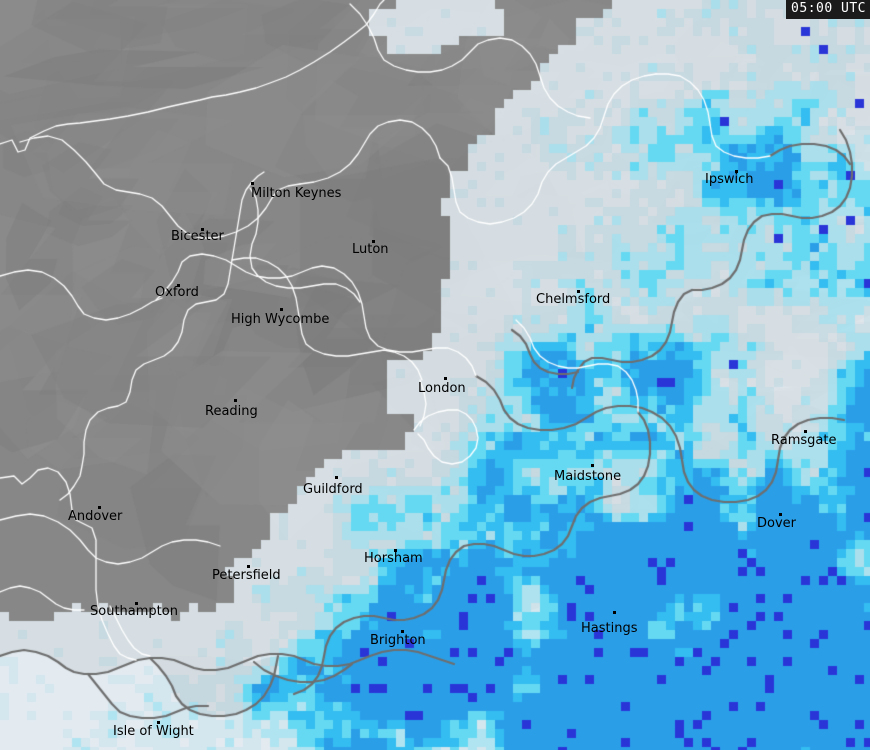  I want to click on city-label: Hastings, so click(609, 628).